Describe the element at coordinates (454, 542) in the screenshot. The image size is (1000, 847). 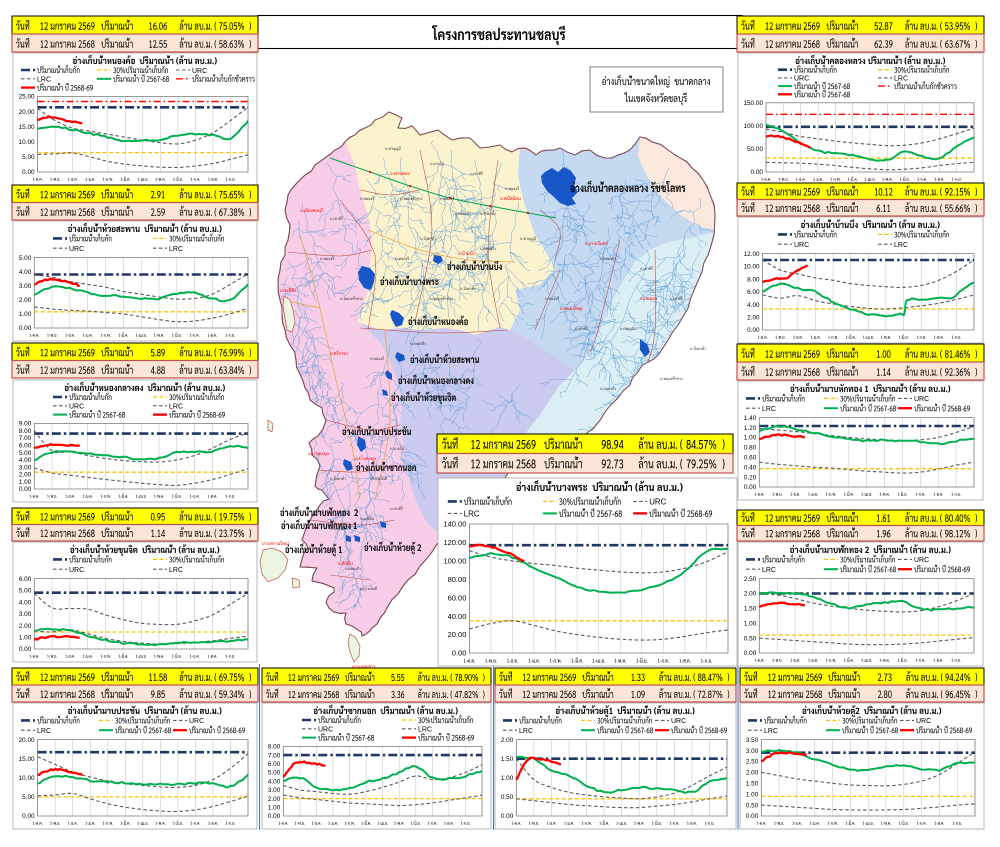
I see `svg-text: 120.00` at that location.